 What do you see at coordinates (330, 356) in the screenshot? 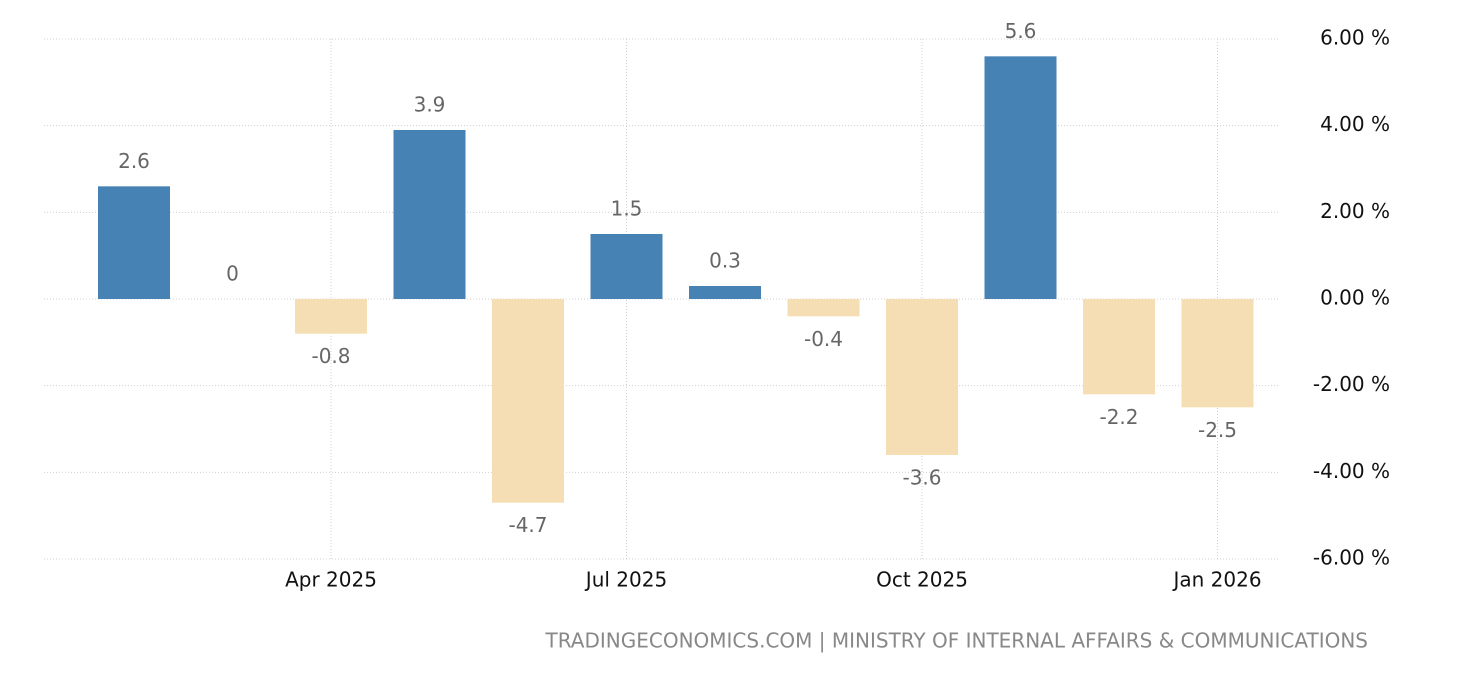
I see `data-label: -0.8` at bounding box center [330, 356].